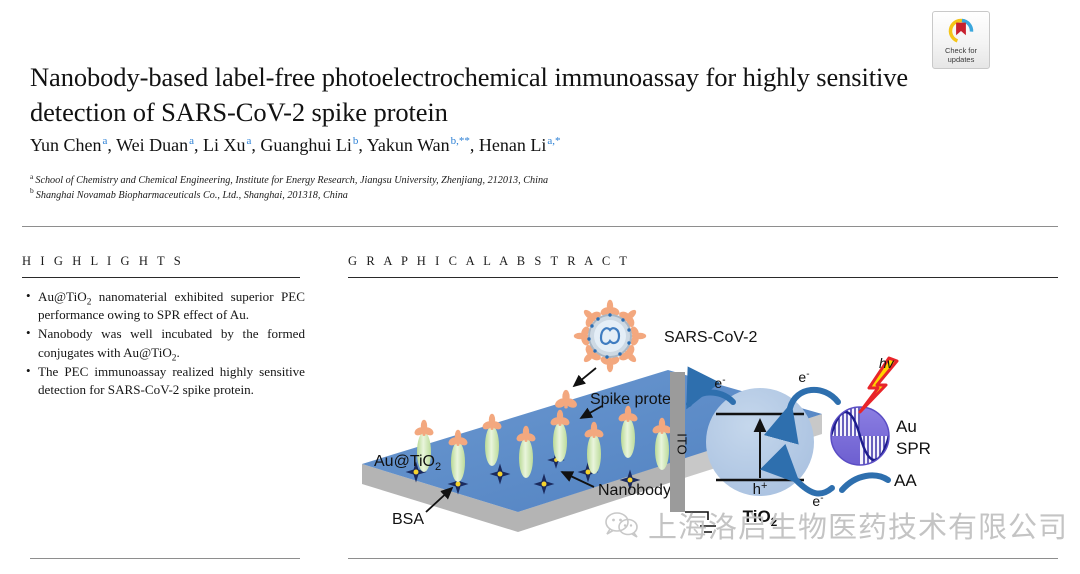  I want to click on electron-label-3: e-, so click(817, 501).